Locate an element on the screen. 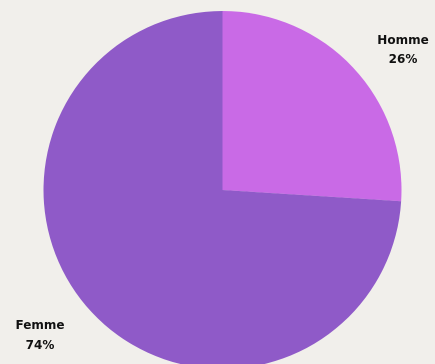 The image size is (435, 364). slice-label-femme-value: 74% is located at coordinates (40, 345).